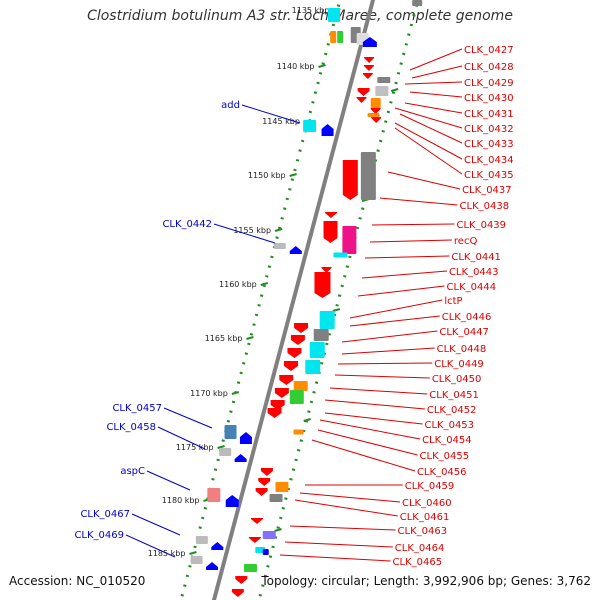 The width and height of the screenshot is (600, 600). I want to click on gene-label-right: CLK_0449, so click(459, 364).